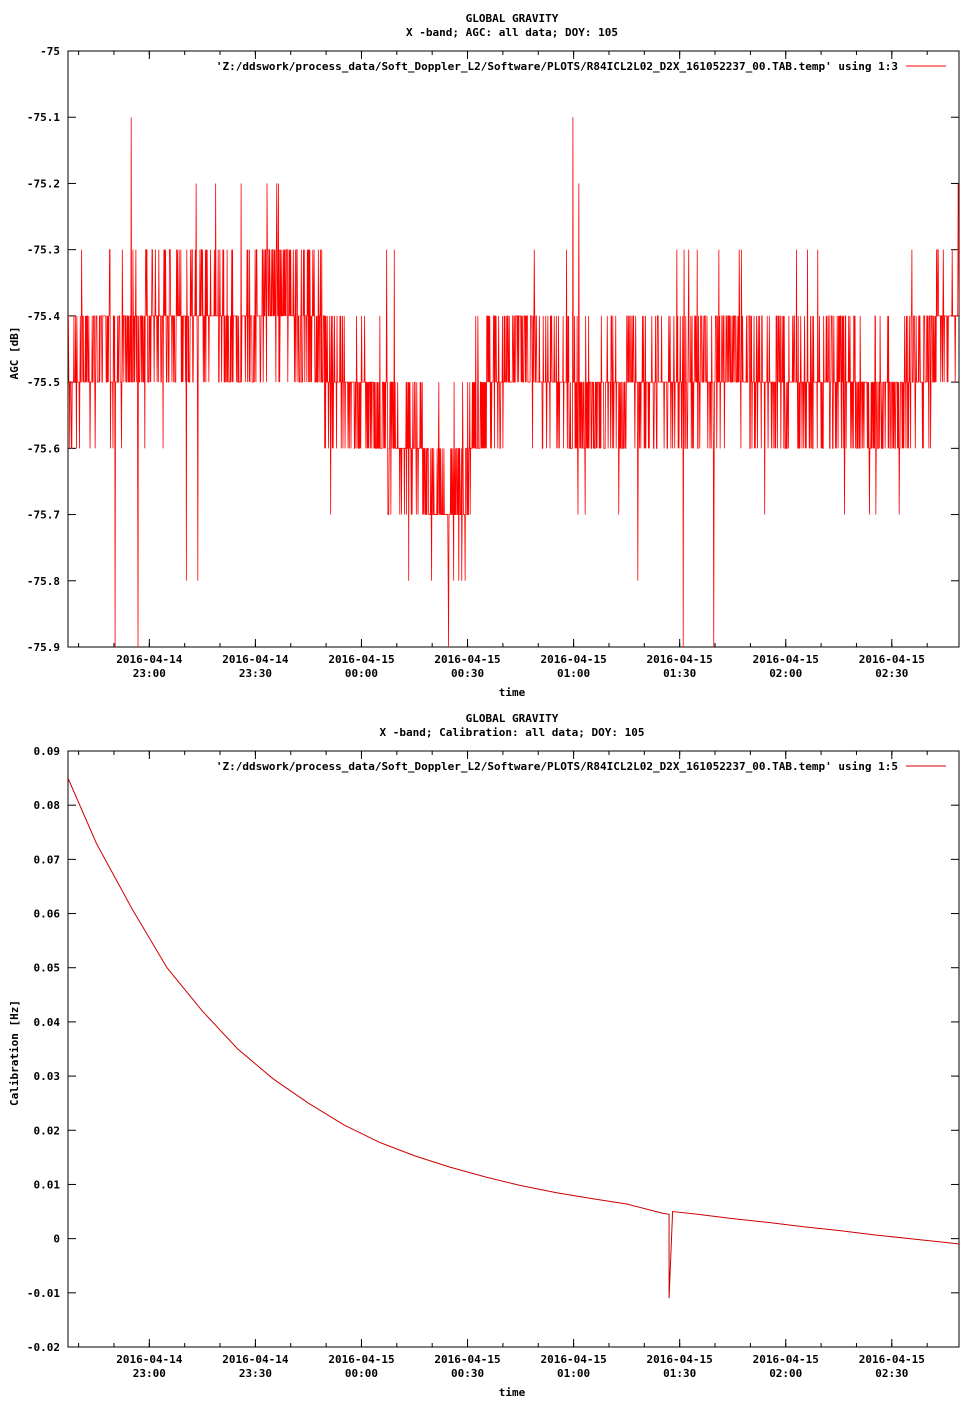 Image resolution: width=980 pixels, height=1404 pixels. I want to click on y-tick-label: -0.01, so click(43, 1293).